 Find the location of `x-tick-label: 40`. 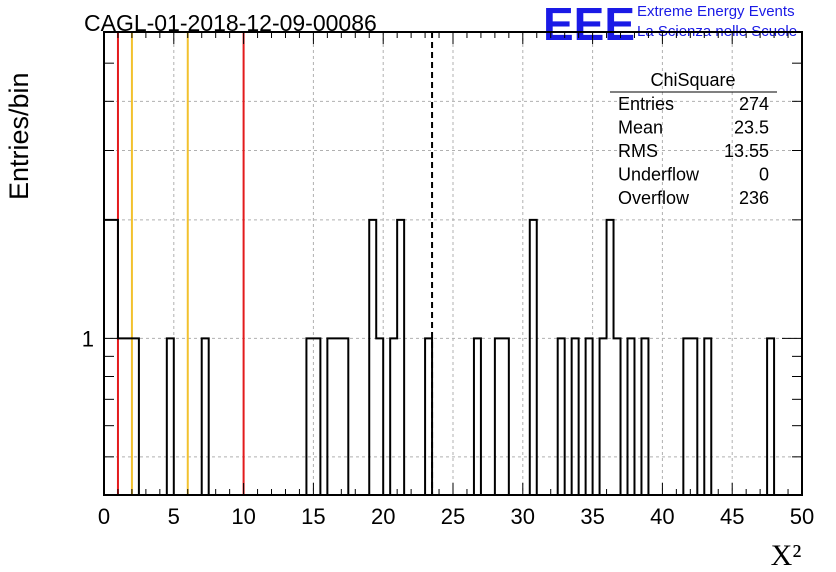

x-tick-label: 40 is located at coordinates (662, 516).